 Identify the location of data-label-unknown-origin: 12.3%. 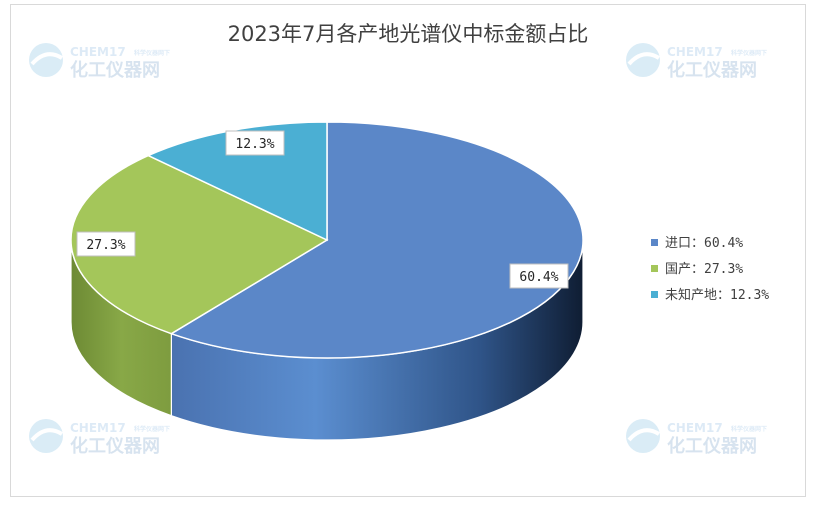
(255, 143).